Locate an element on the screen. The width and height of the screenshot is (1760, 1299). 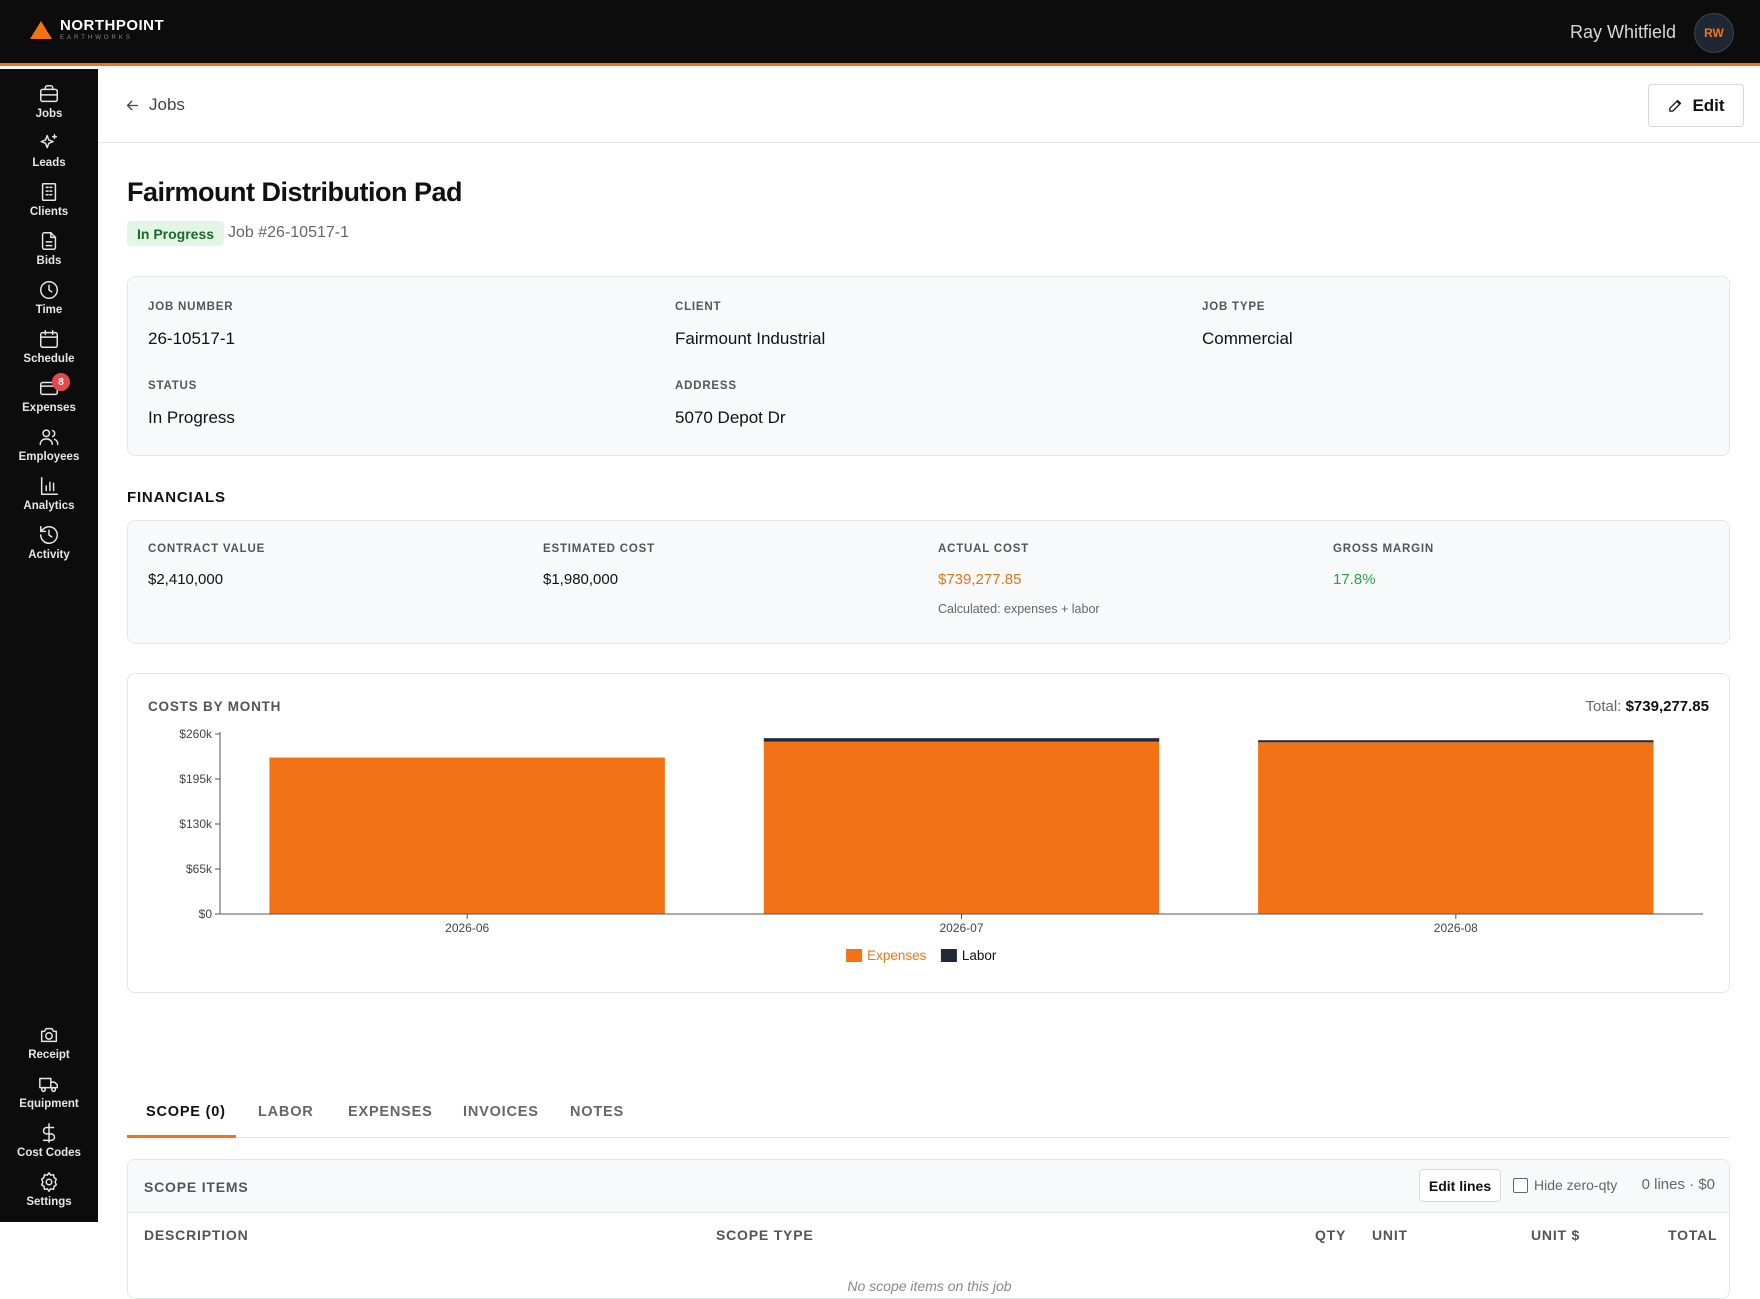
column-total: TOTAL is located at coordinates (1693, 1235).